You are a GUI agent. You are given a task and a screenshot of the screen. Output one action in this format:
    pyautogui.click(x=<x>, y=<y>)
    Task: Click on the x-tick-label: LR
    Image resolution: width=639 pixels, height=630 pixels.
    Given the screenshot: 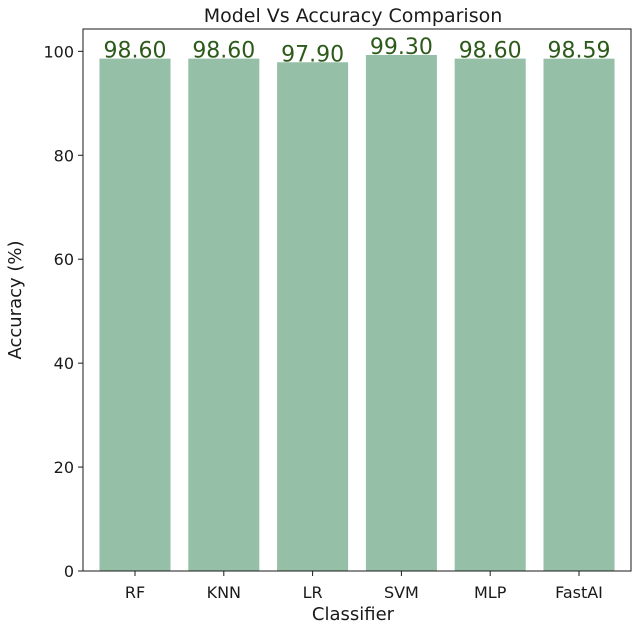 What is the action you would take?
    pyautogui.click(x=313, y=592)
    